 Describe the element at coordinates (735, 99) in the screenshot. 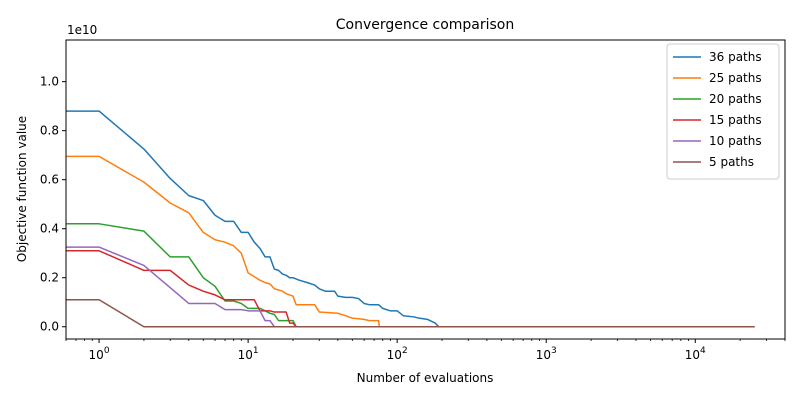

I see `legend-label-2: 20 paths` at that location.